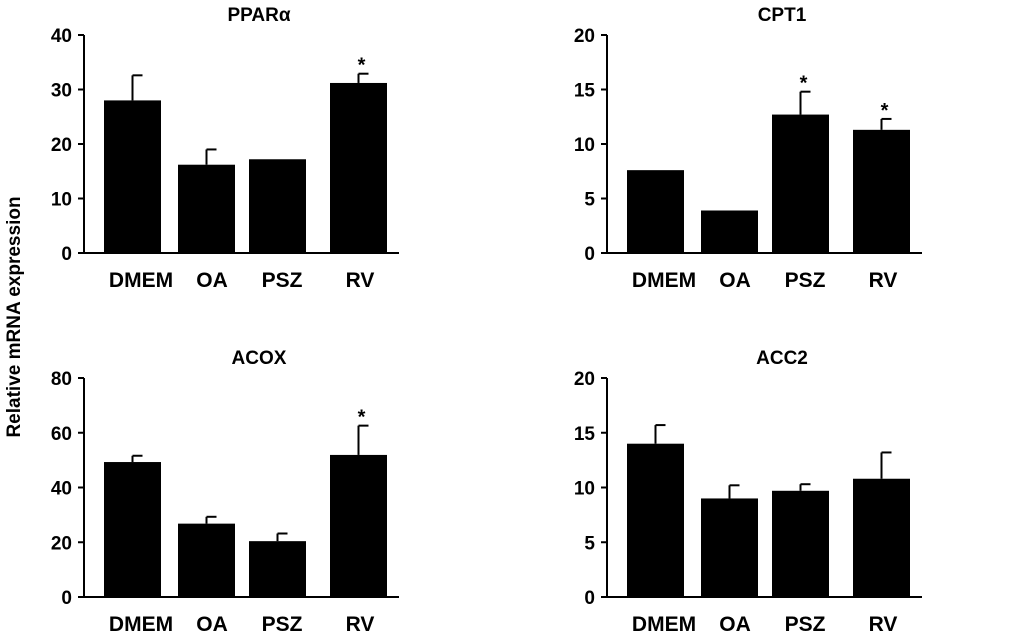  What do you see at coordinates (584, 489) in the screenshot?
I see `y-tick-label-acc2: 10` at bounding box center [584, 489].